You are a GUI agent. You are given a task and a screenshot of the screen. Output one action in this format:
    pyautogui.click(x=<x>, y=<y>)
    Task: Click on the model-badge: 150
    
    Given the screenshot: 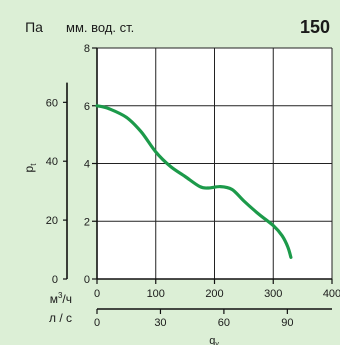 What is the action you would take?
    pyautogui.click(x=315, y=27)
    